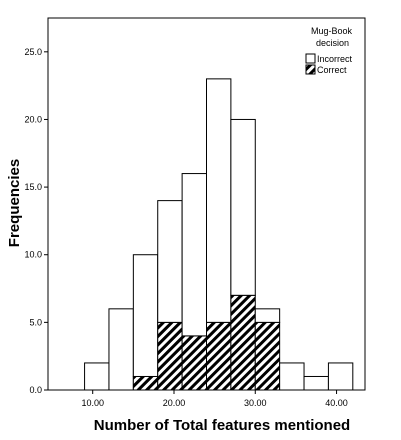  Describe the element at coordinates (35, 322) in the screenshot. I see `y-tick-label-1: 5.0` at that location.